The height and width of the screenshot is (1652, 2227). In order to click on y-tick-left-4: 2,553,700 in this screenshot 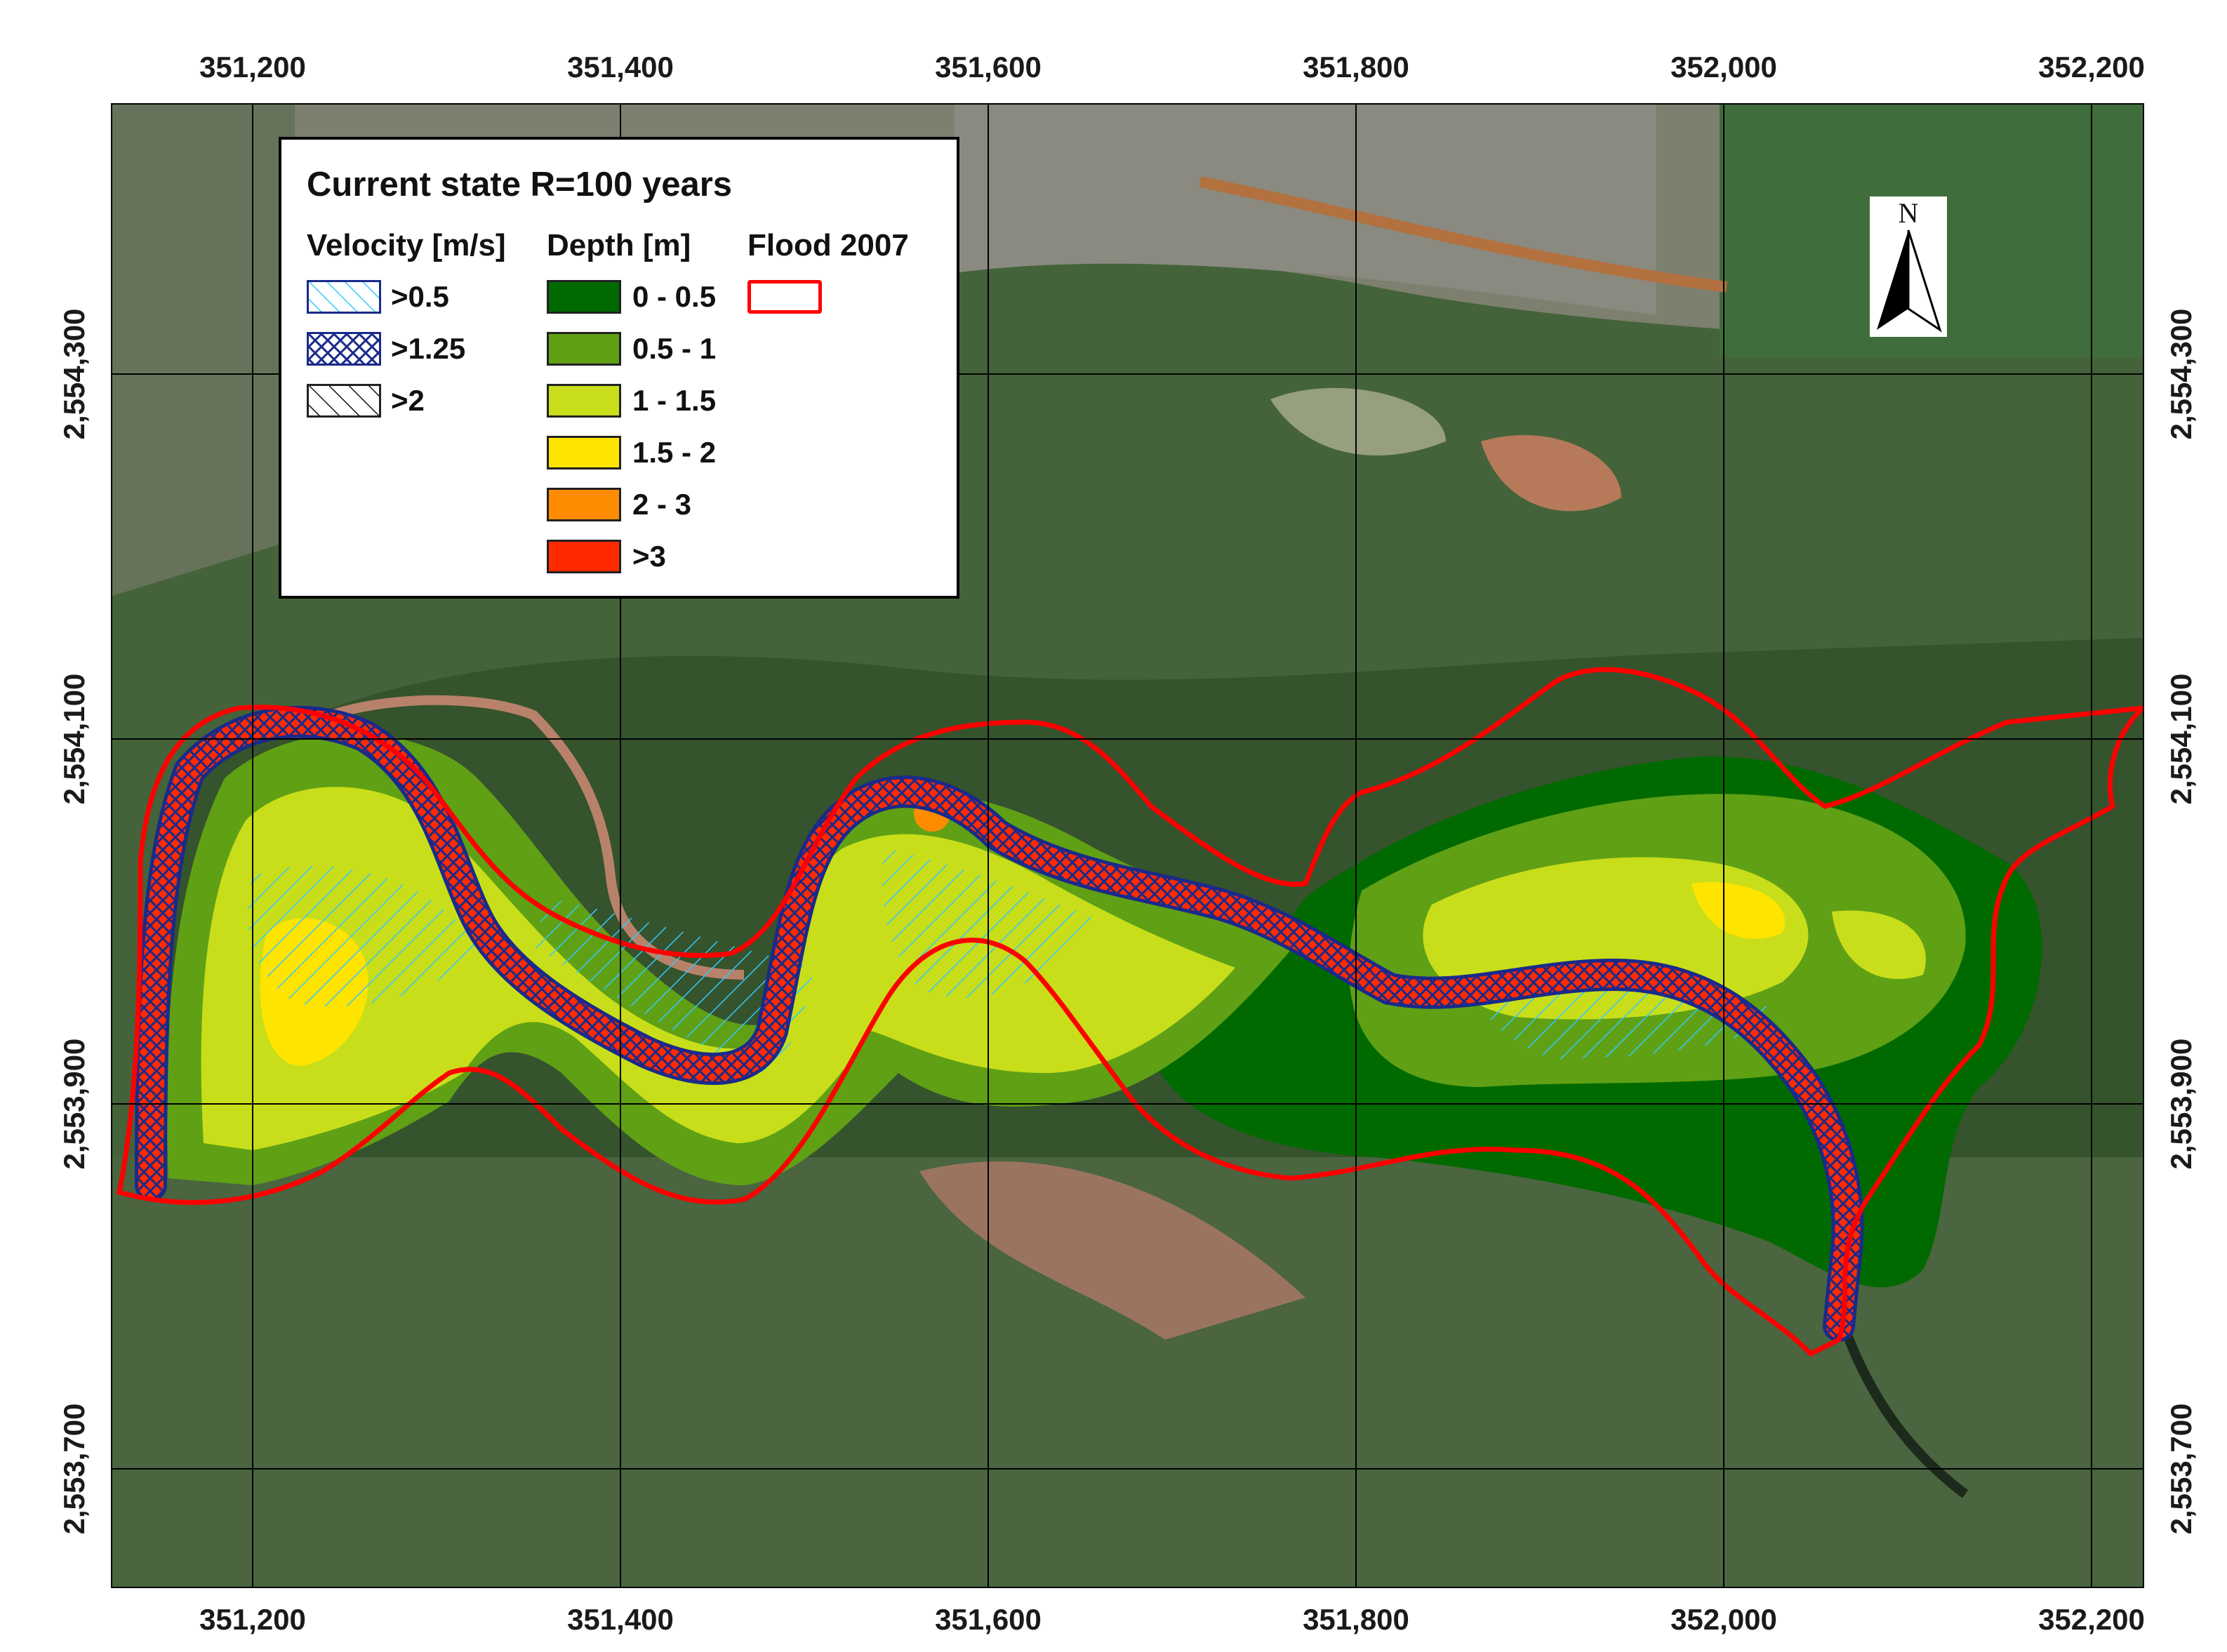, I will do `click(74, 1469)`.